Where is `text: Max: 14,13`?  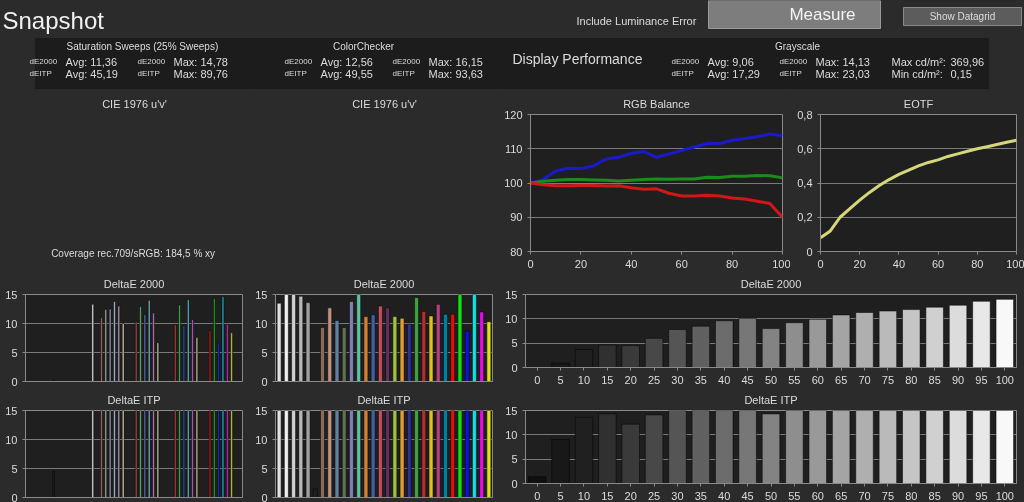
text: Max: 14,13 is located at coordinates (842, 61).